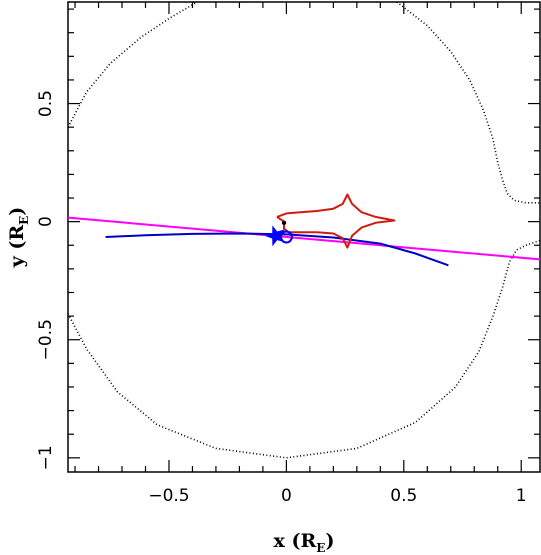 This screenshot has height=555, width=541. What do you see at coordinates (18, 238) in the screenshot?
I see `y-axis-title: y (RE)` at bounding box center [18, 238].